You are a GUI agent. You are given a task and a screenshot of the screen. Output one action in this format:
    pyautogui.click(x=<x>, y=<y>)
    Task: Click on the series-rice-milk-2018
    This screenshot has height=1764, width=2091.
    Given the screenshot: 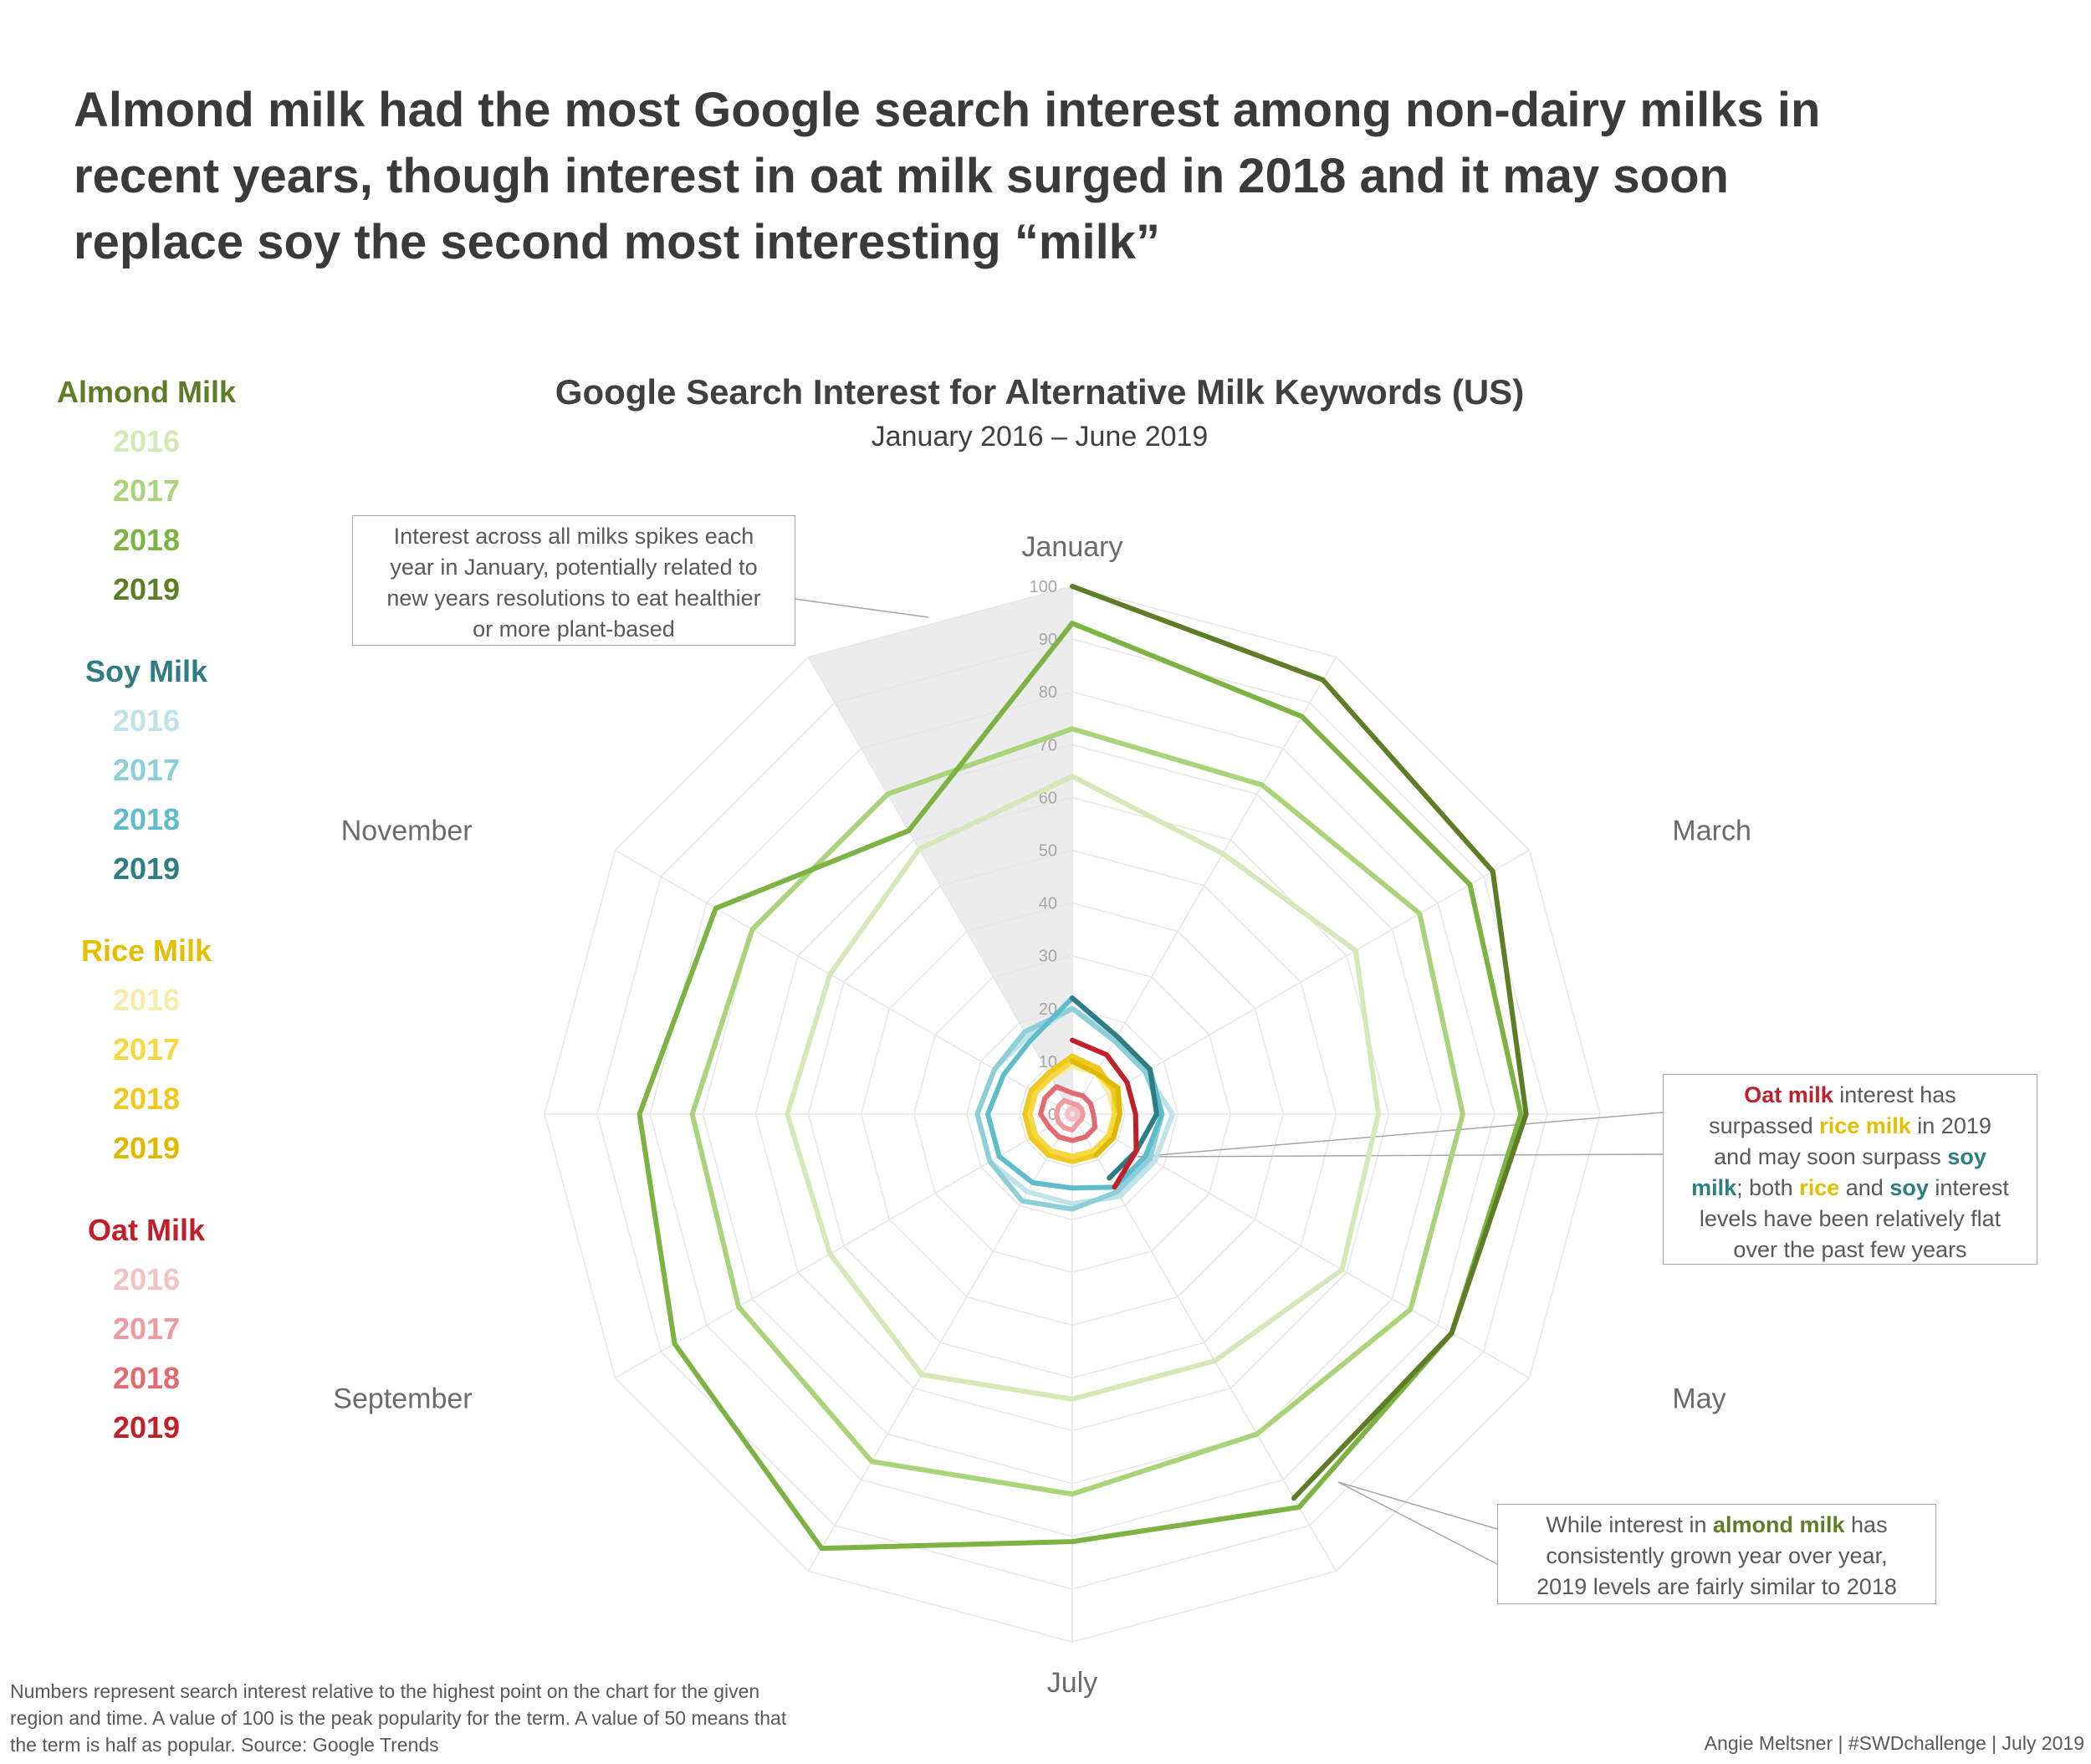 What is the action you would take?
    pyautogui.click(x=1072, y=1108)
    